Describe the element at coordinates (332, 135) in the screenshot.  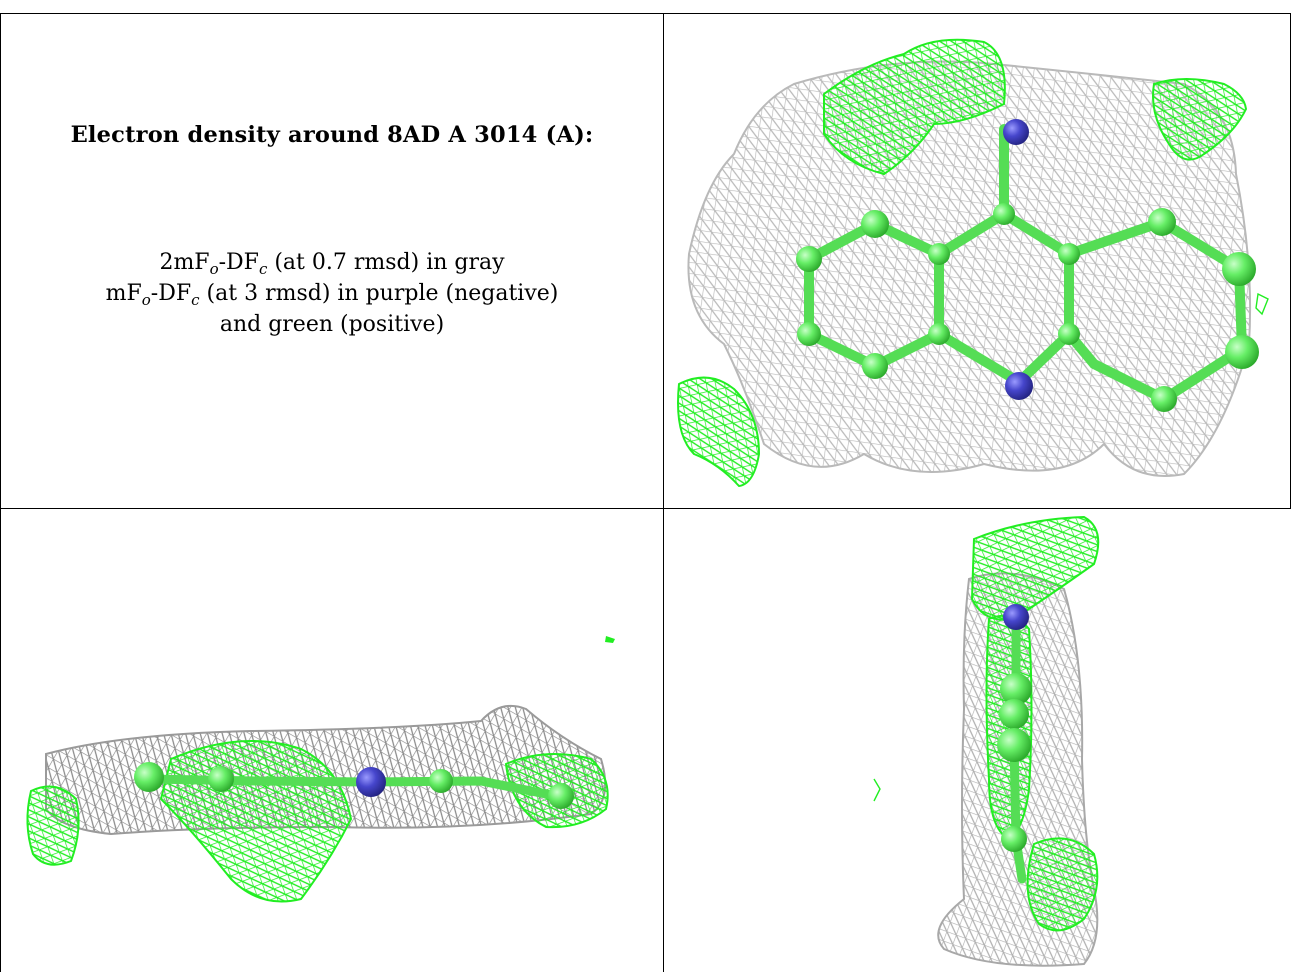
I see `figure-title: Electron density around 8AD A 3014 (A):` at that location.